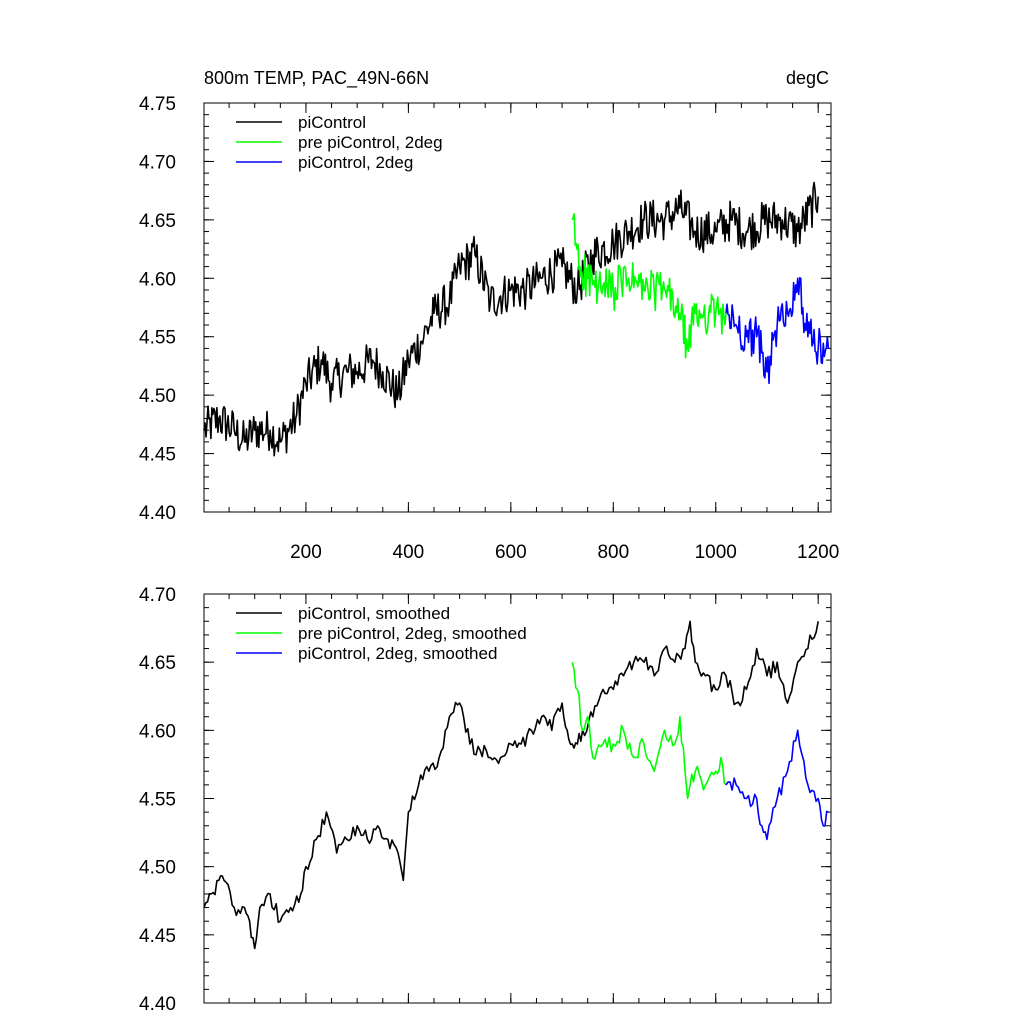 This screenshot has width=1024, height=1024. I want to click on top-plot-ytick-label: 4.45, so click(157, 455).